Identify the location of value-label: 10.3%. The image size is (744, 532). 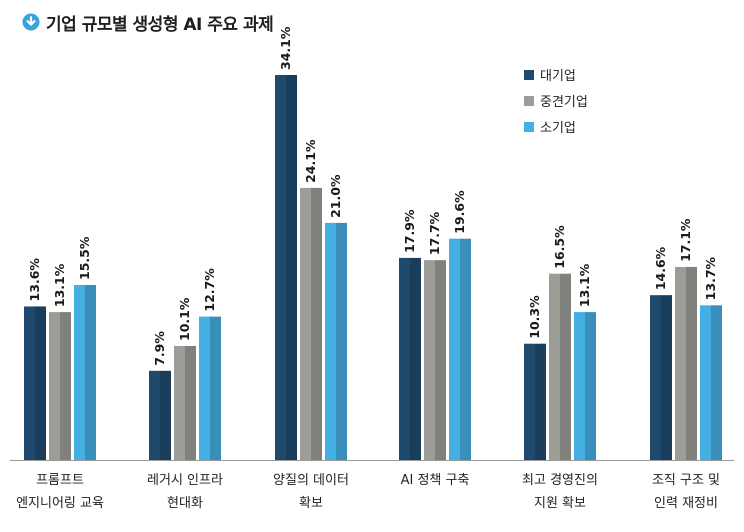
(534, 317).